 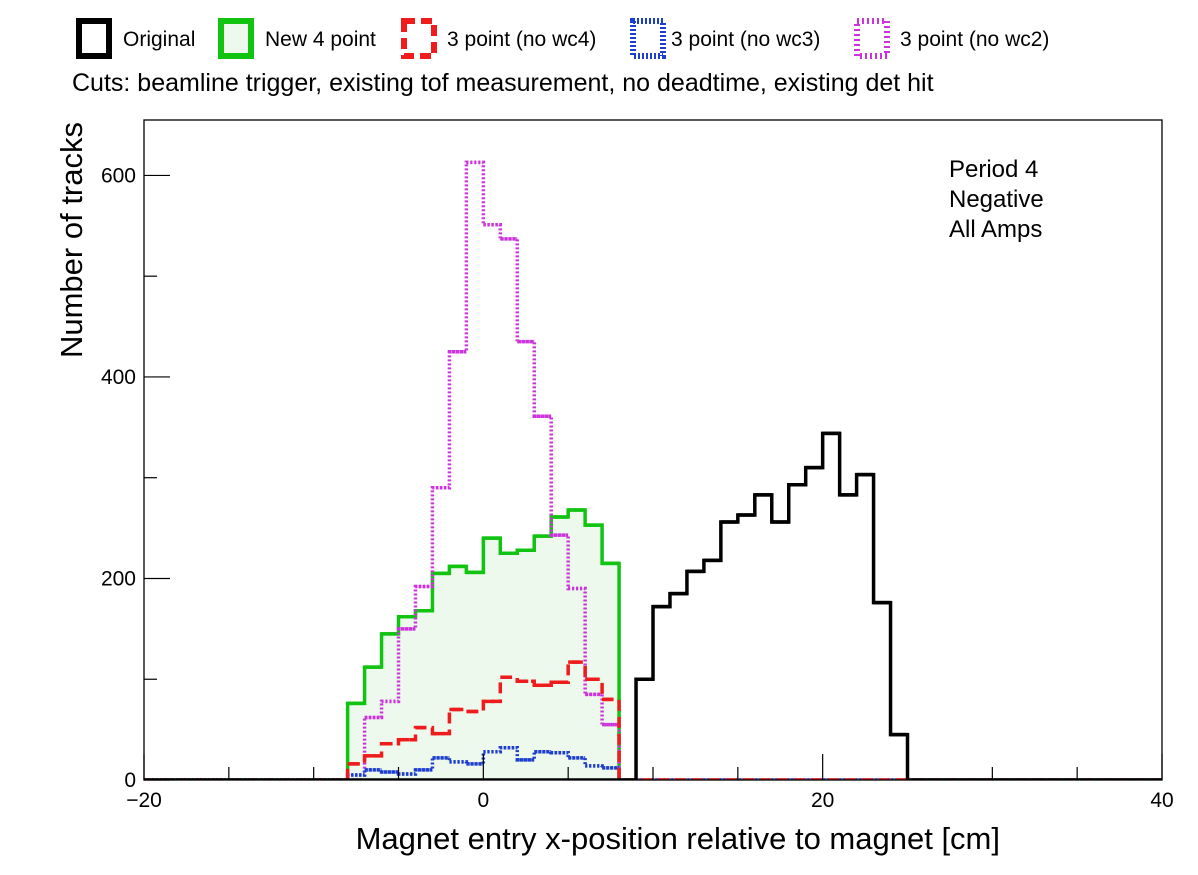 What do you see at coordinates (94, 38) in the screenshot?
I see `legend-swatch-original` at bounding box center [94, 38].